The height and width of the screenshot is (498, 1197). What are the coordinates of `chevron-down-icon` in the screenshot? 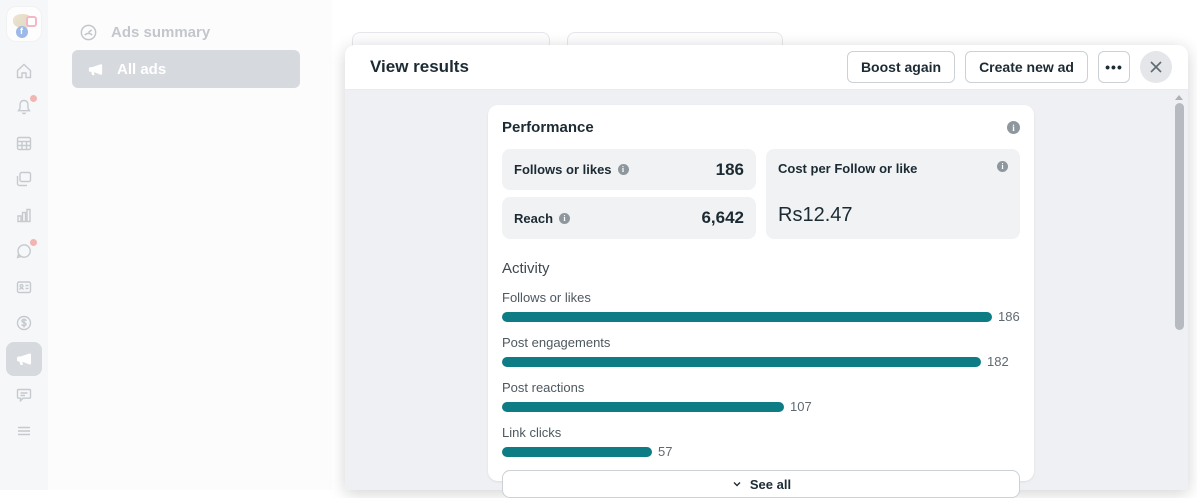 It's located at (737, 484).